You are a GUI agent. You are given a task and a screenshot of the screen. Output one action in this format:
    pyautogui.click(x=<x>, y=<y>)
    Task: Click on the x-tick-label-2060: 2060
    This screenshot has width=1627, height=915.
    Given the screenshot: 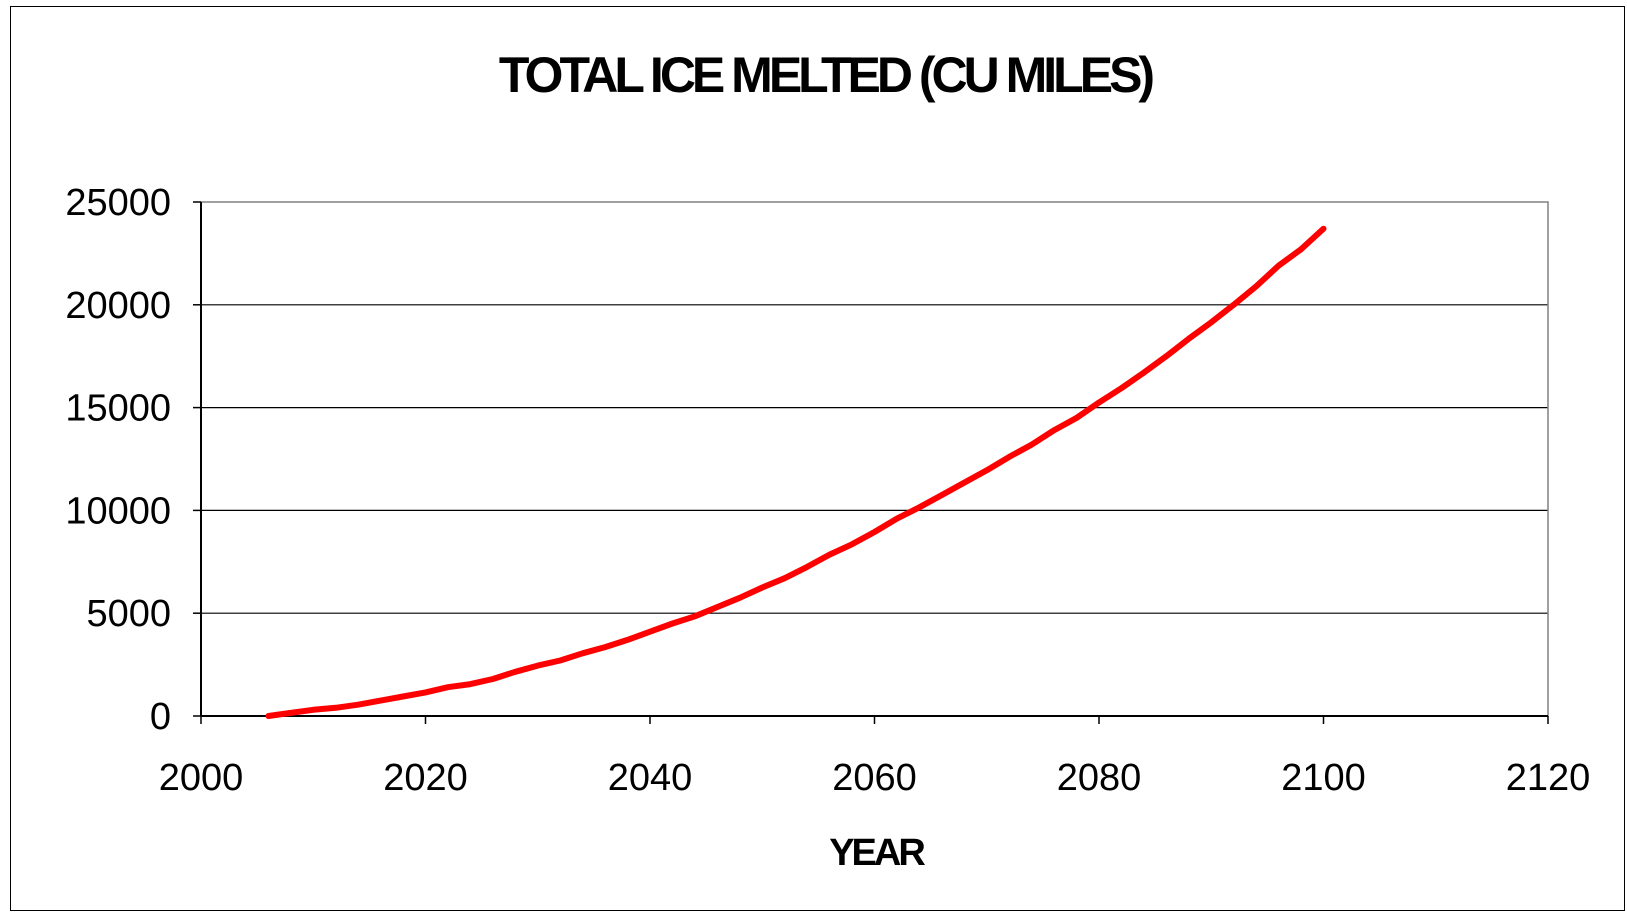 What is the action you would take?
    pyautogui.click(x=874, y=778)
    